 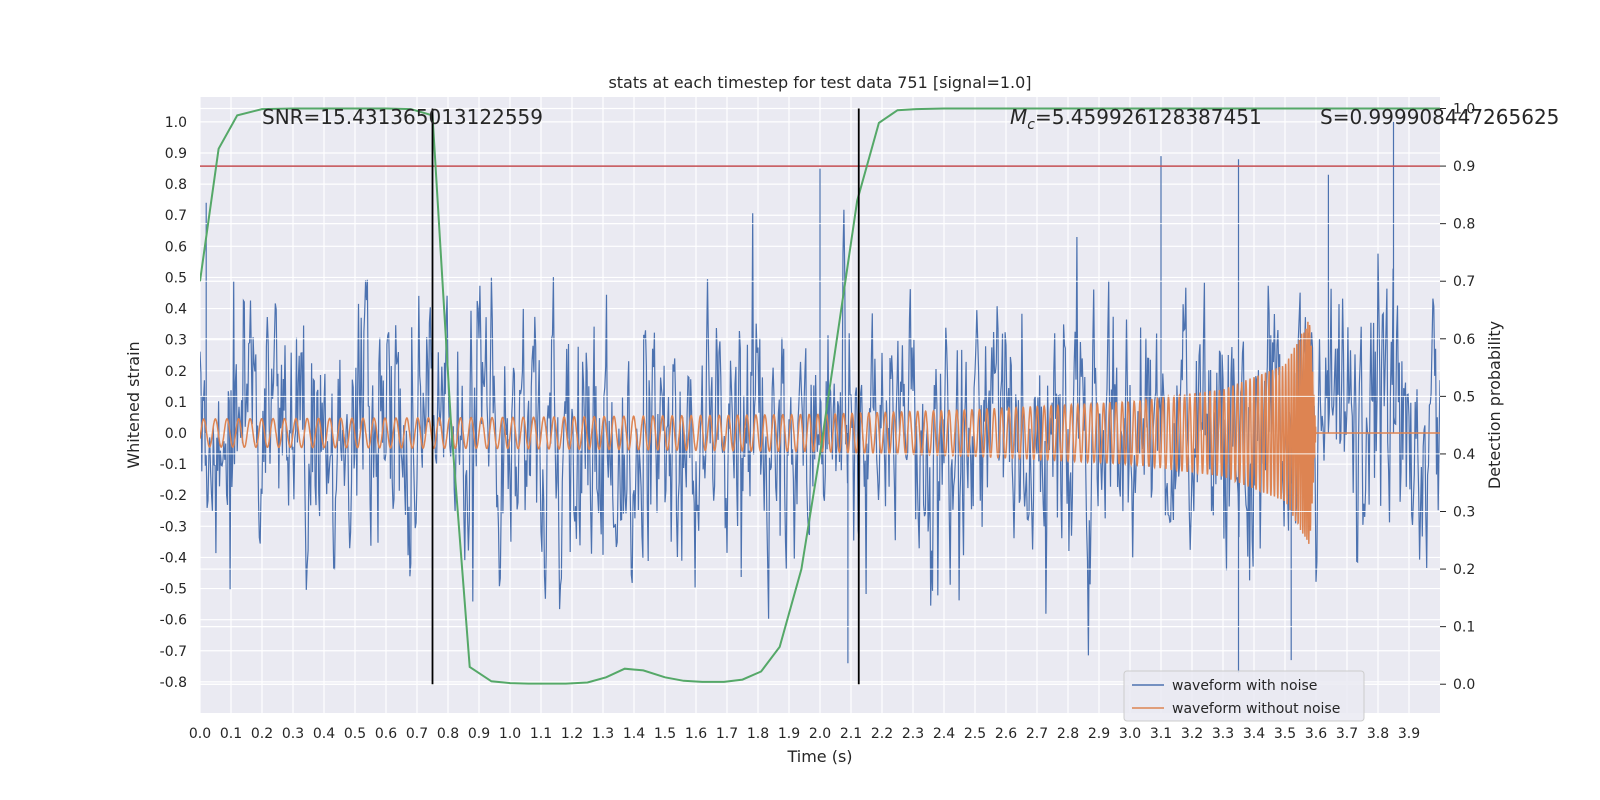 I want to click on y-tick-label: -0.6, so click(x=173, y=621).